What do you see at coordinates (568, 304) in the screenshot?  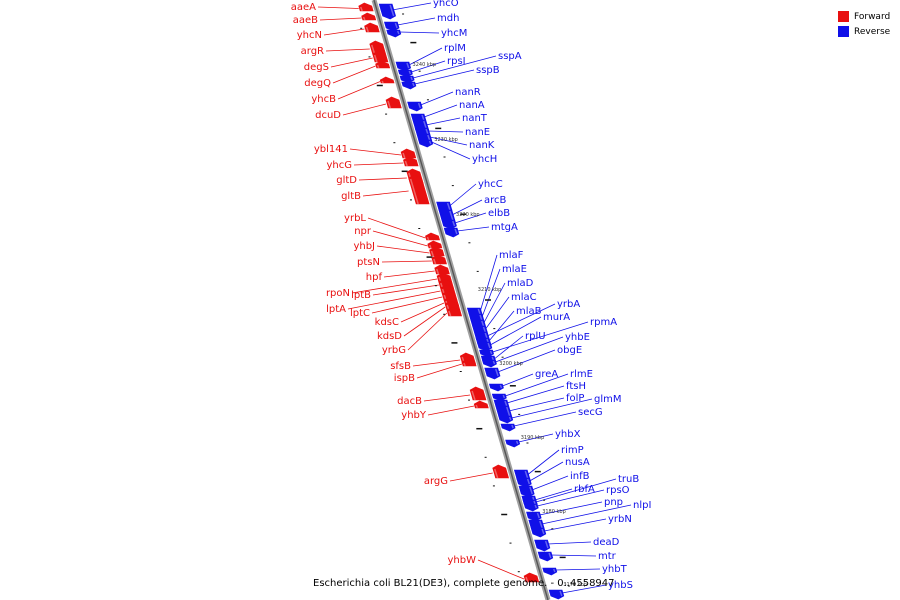 I see `reverse-gene-label: yrbA` at bounding box center [568, 304].